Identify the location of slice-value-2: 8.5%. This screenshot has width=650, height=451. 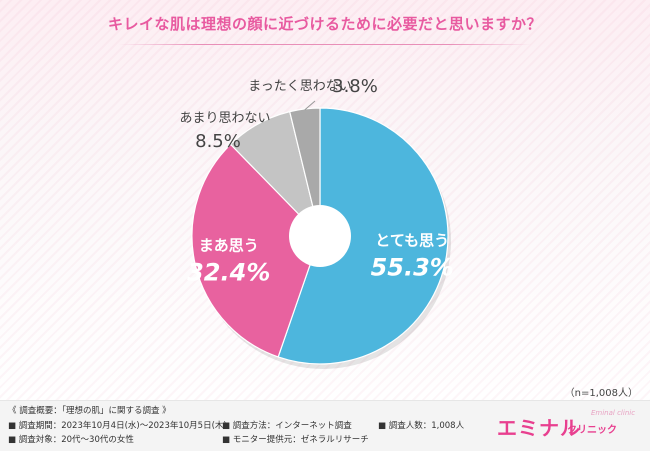
(218, 141).